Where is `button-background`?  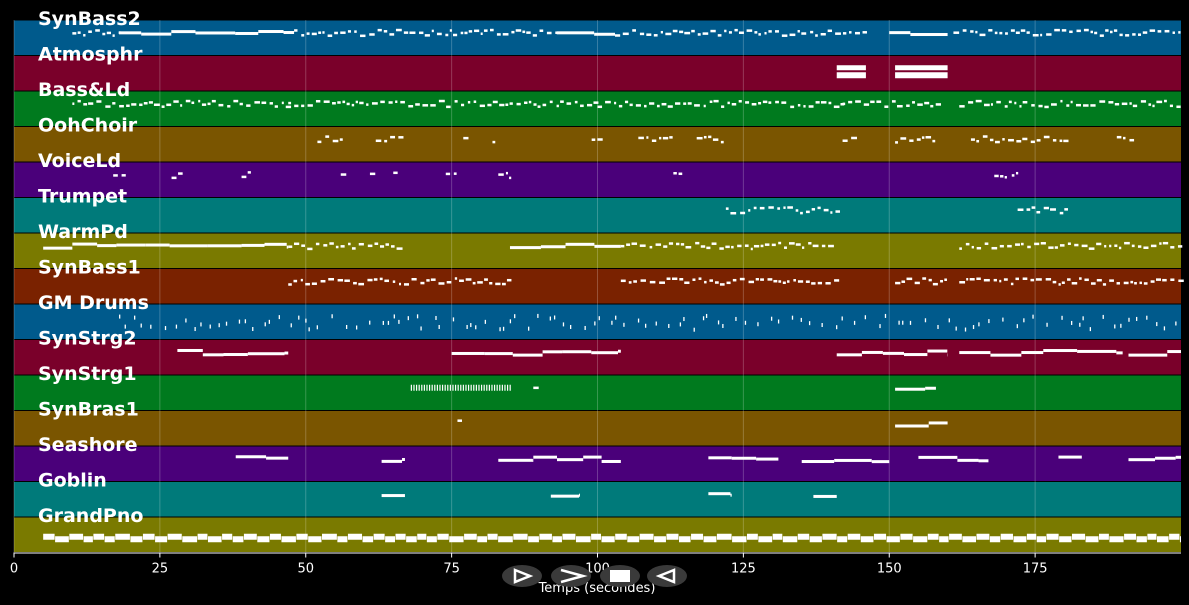
button-background is located at coordinates (667, 576).